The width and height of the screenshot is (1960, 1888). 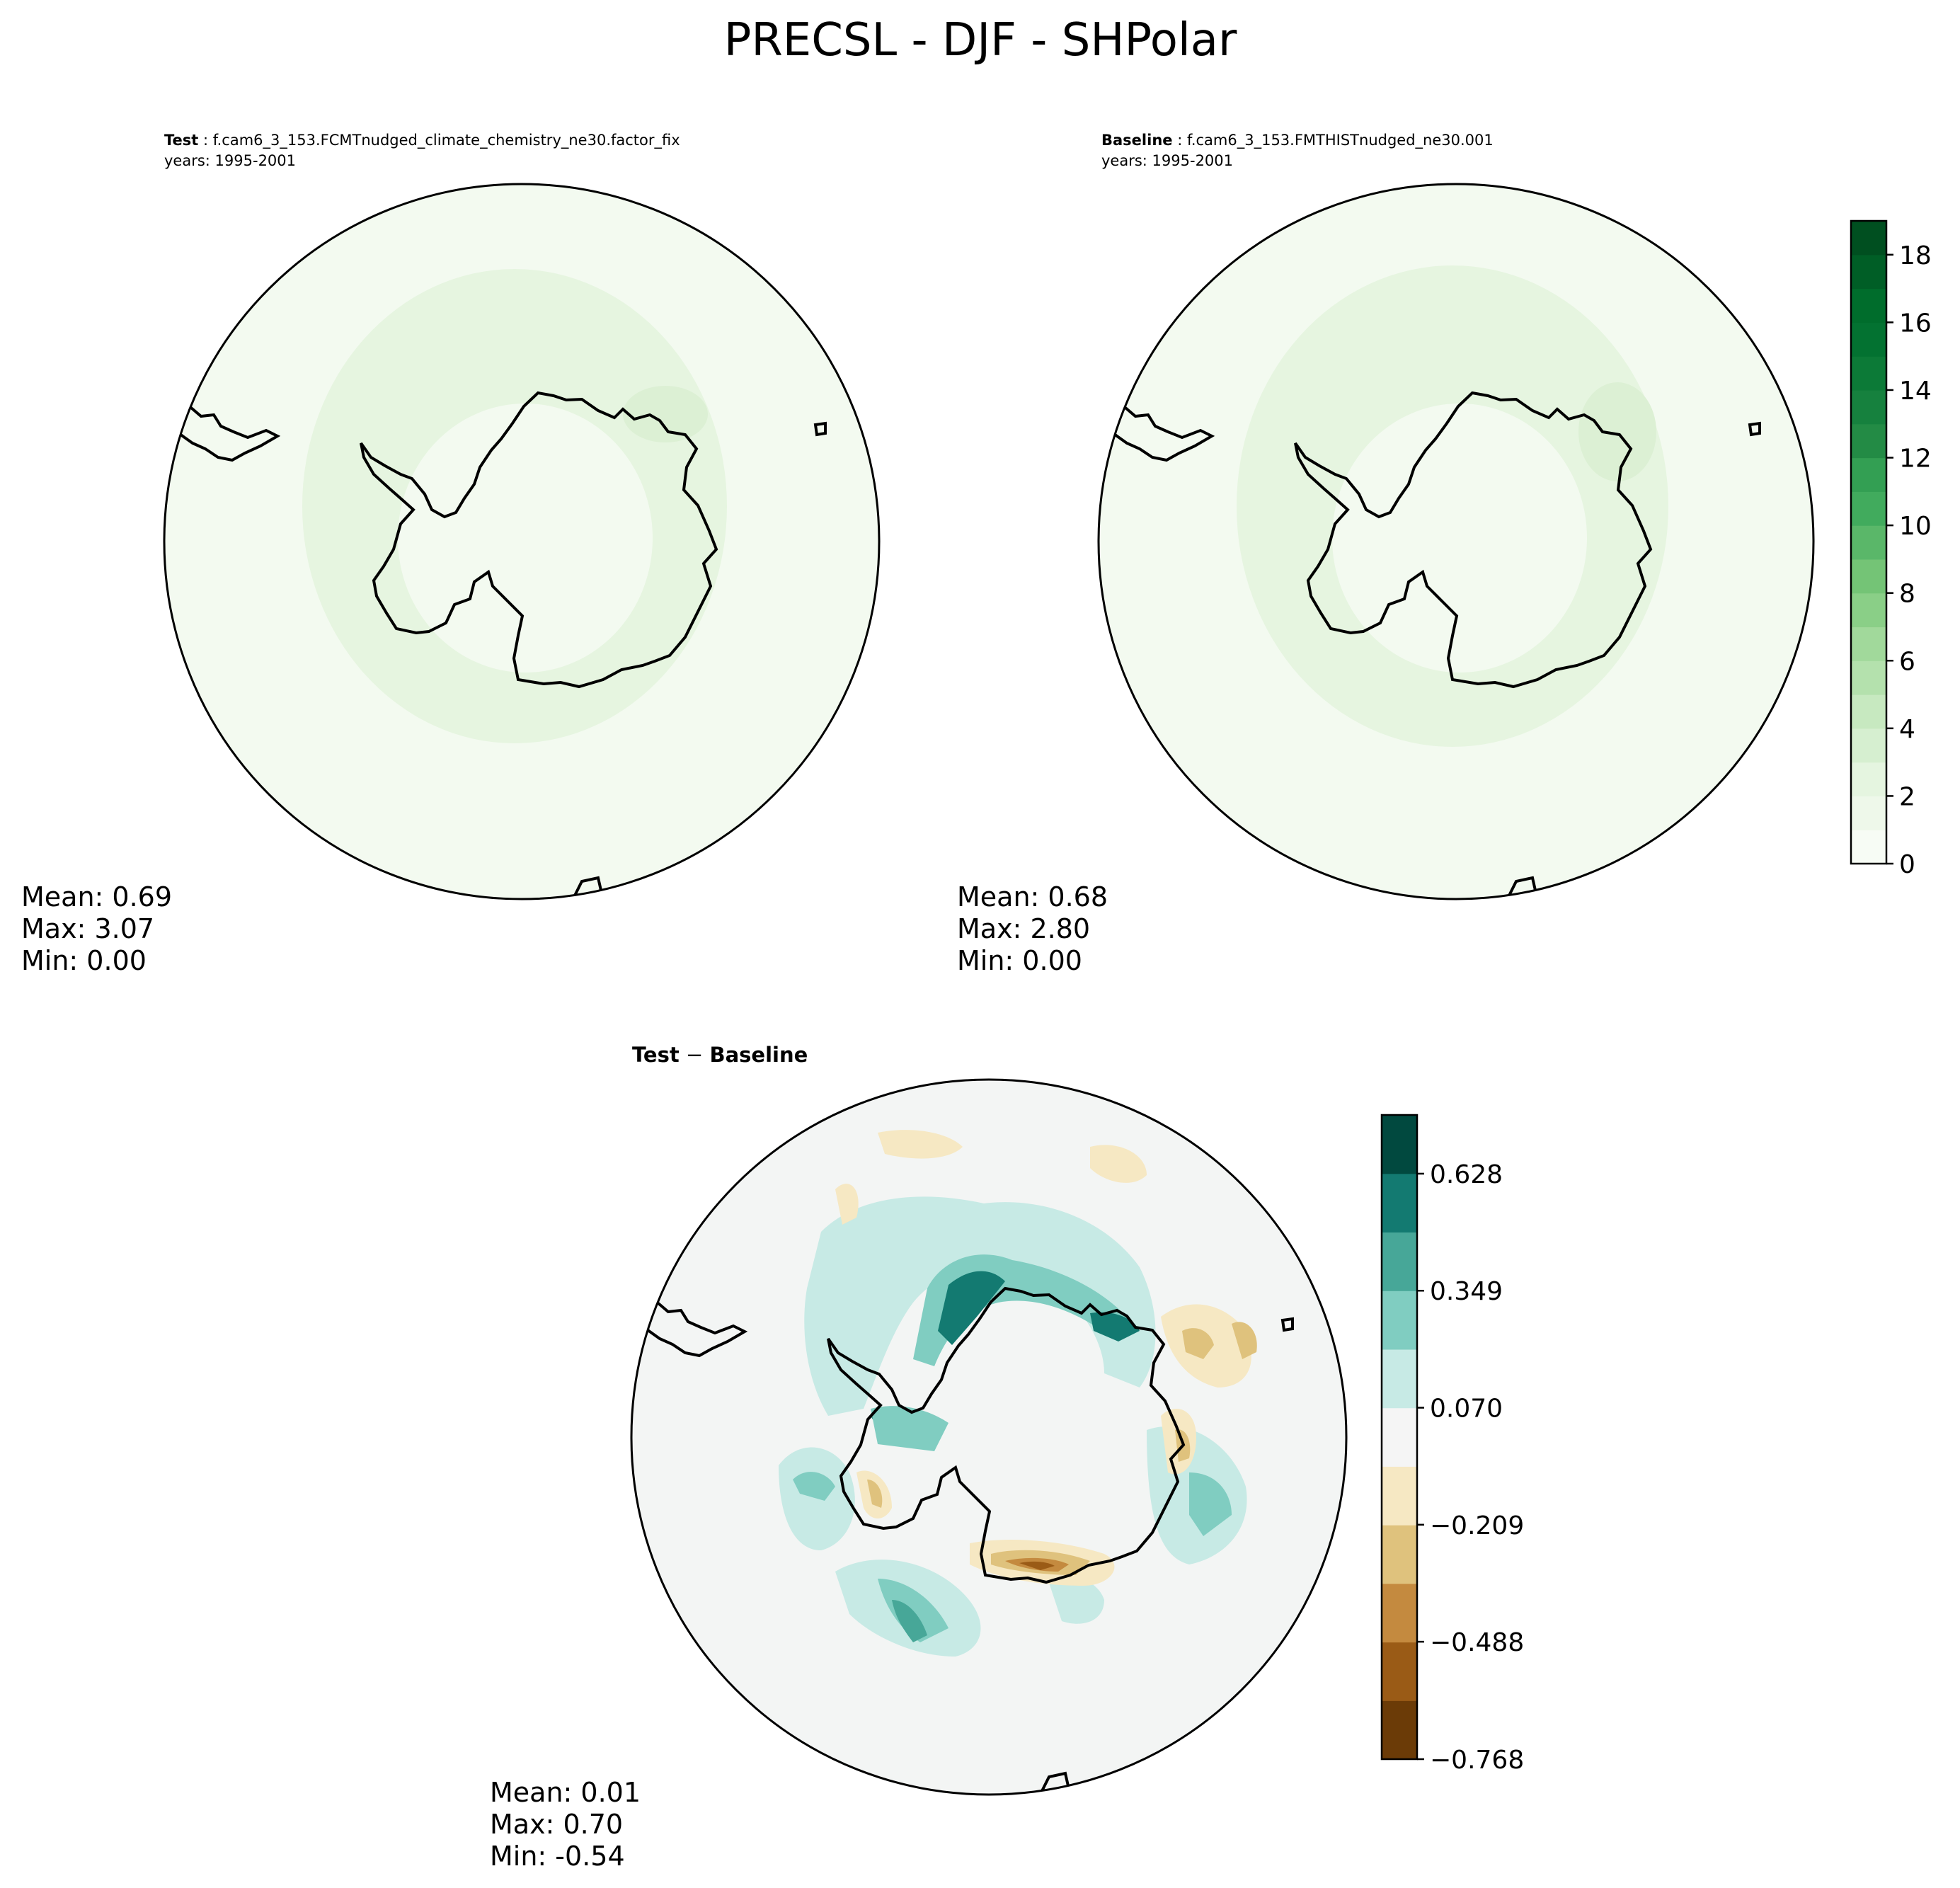 What do you see at coordinates (1466, 1175) in the screenshot?
I see `colorbar-tick-label: 0.628` at bounding box center [1466, 1175].